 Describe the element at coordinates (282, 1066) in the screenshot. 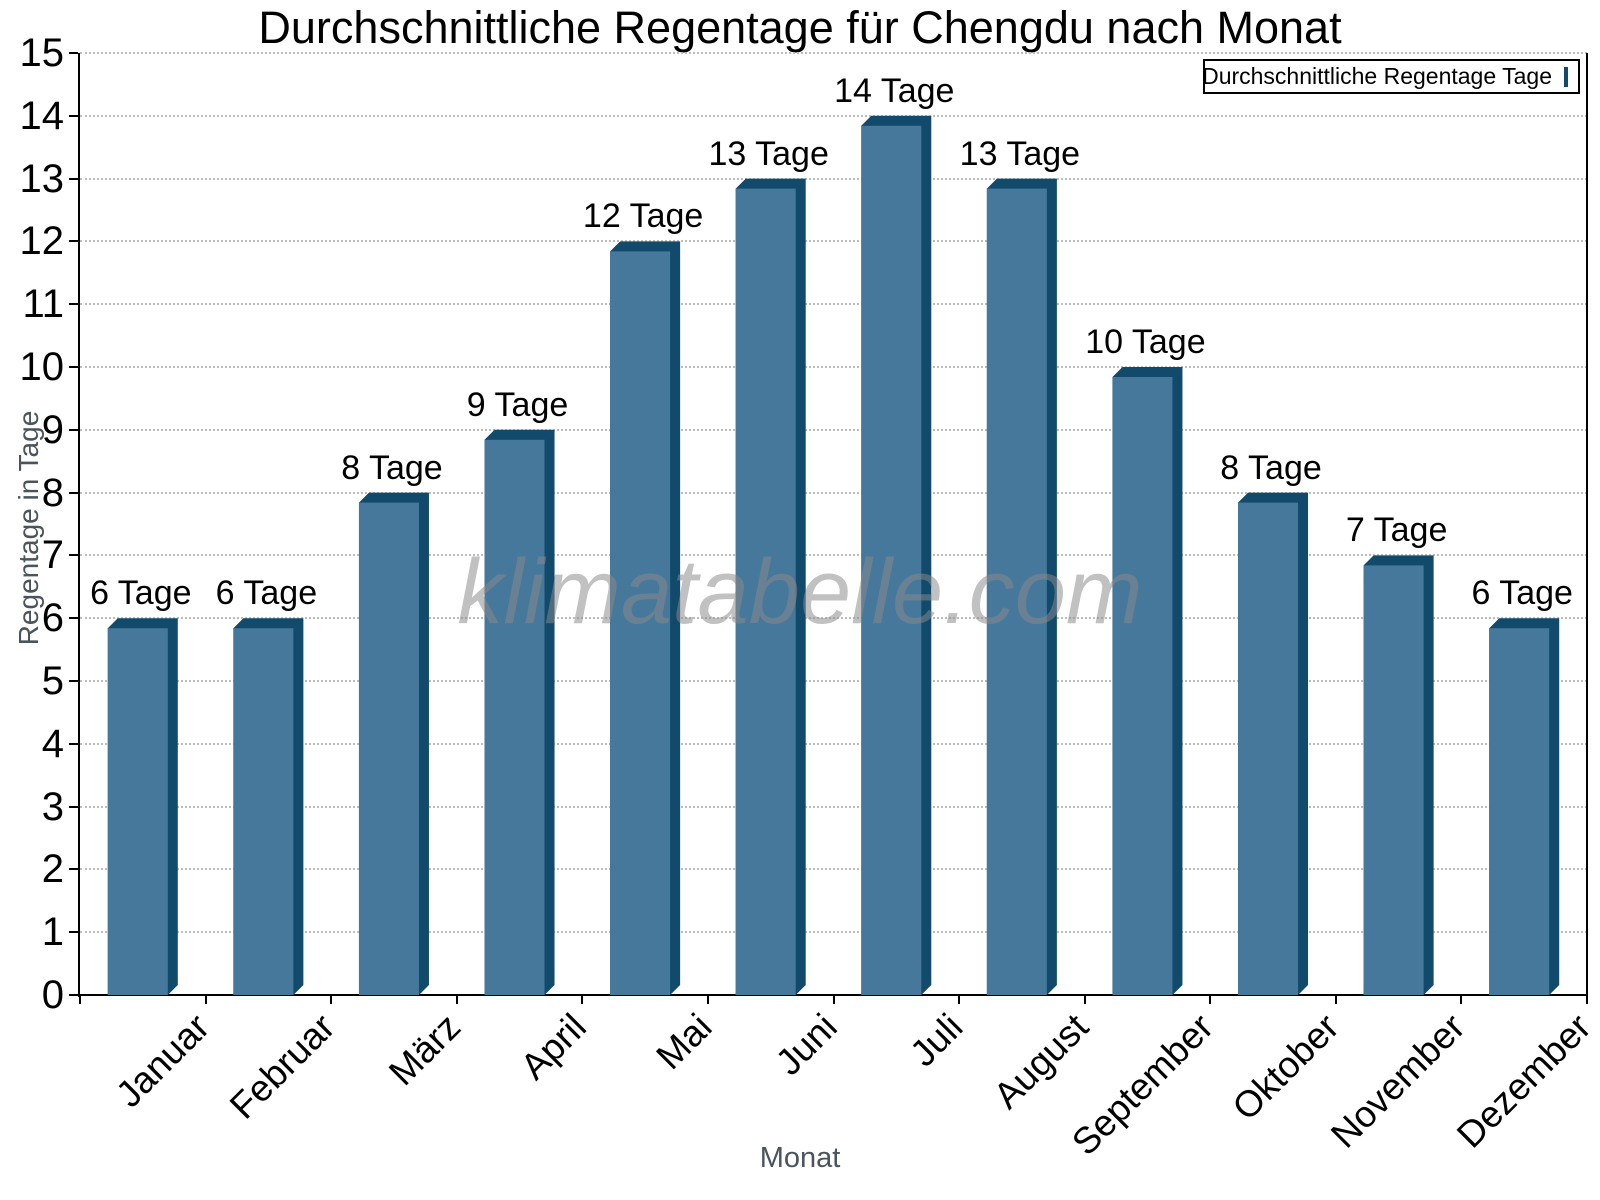

I see `x-category-label: Februar` at that location.